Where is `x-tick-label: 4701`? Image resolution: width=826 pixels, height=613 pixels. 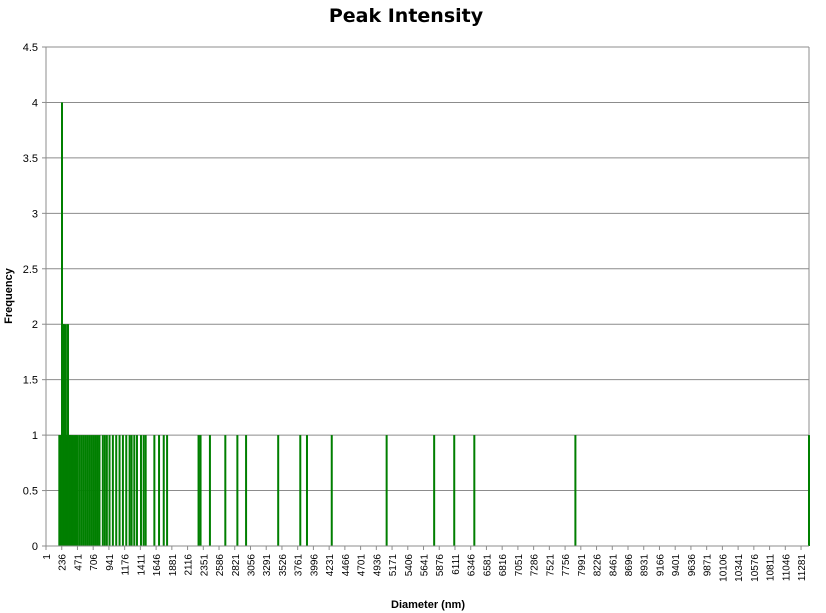
x-tick-label: 4701 is located at coordinates (362, 565).